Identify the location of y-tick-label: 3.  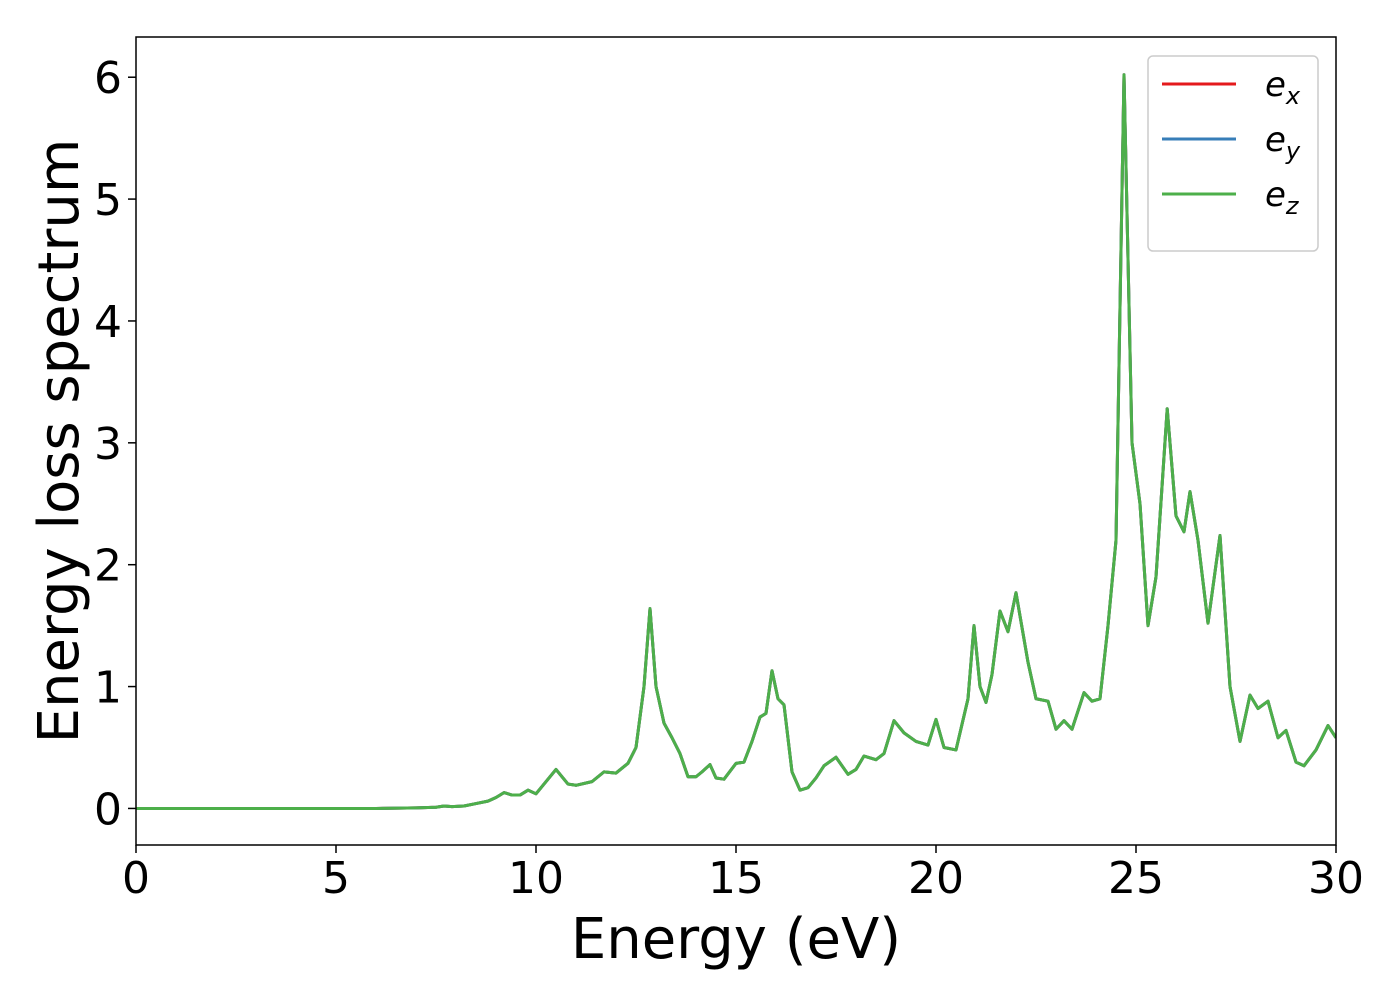
(108, 444).